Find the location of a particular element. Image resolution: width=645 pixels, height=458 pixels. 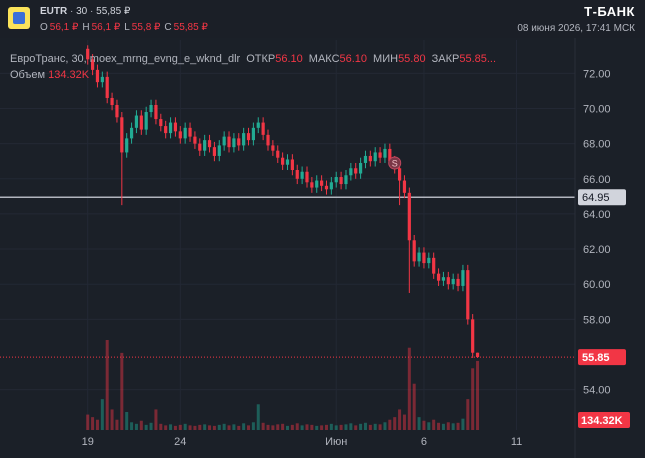

signal-label: S is located at coordinates (395, 163).